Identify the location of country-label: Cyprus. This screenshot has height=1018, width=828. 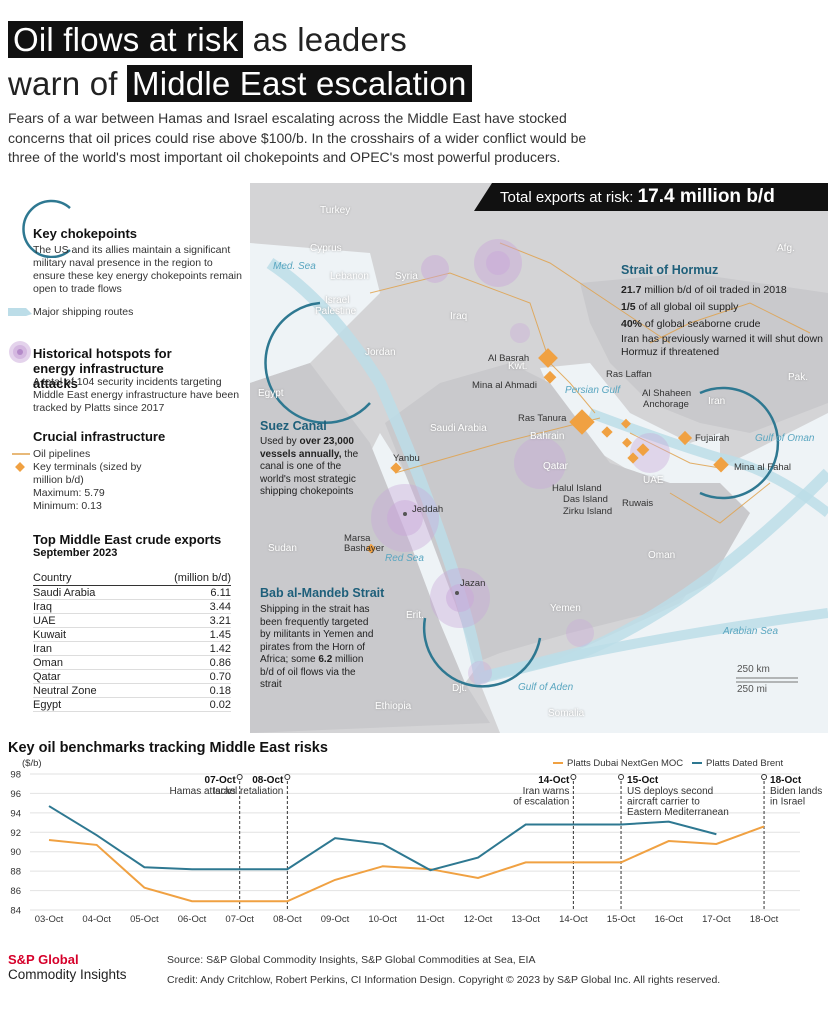
(326, 248).